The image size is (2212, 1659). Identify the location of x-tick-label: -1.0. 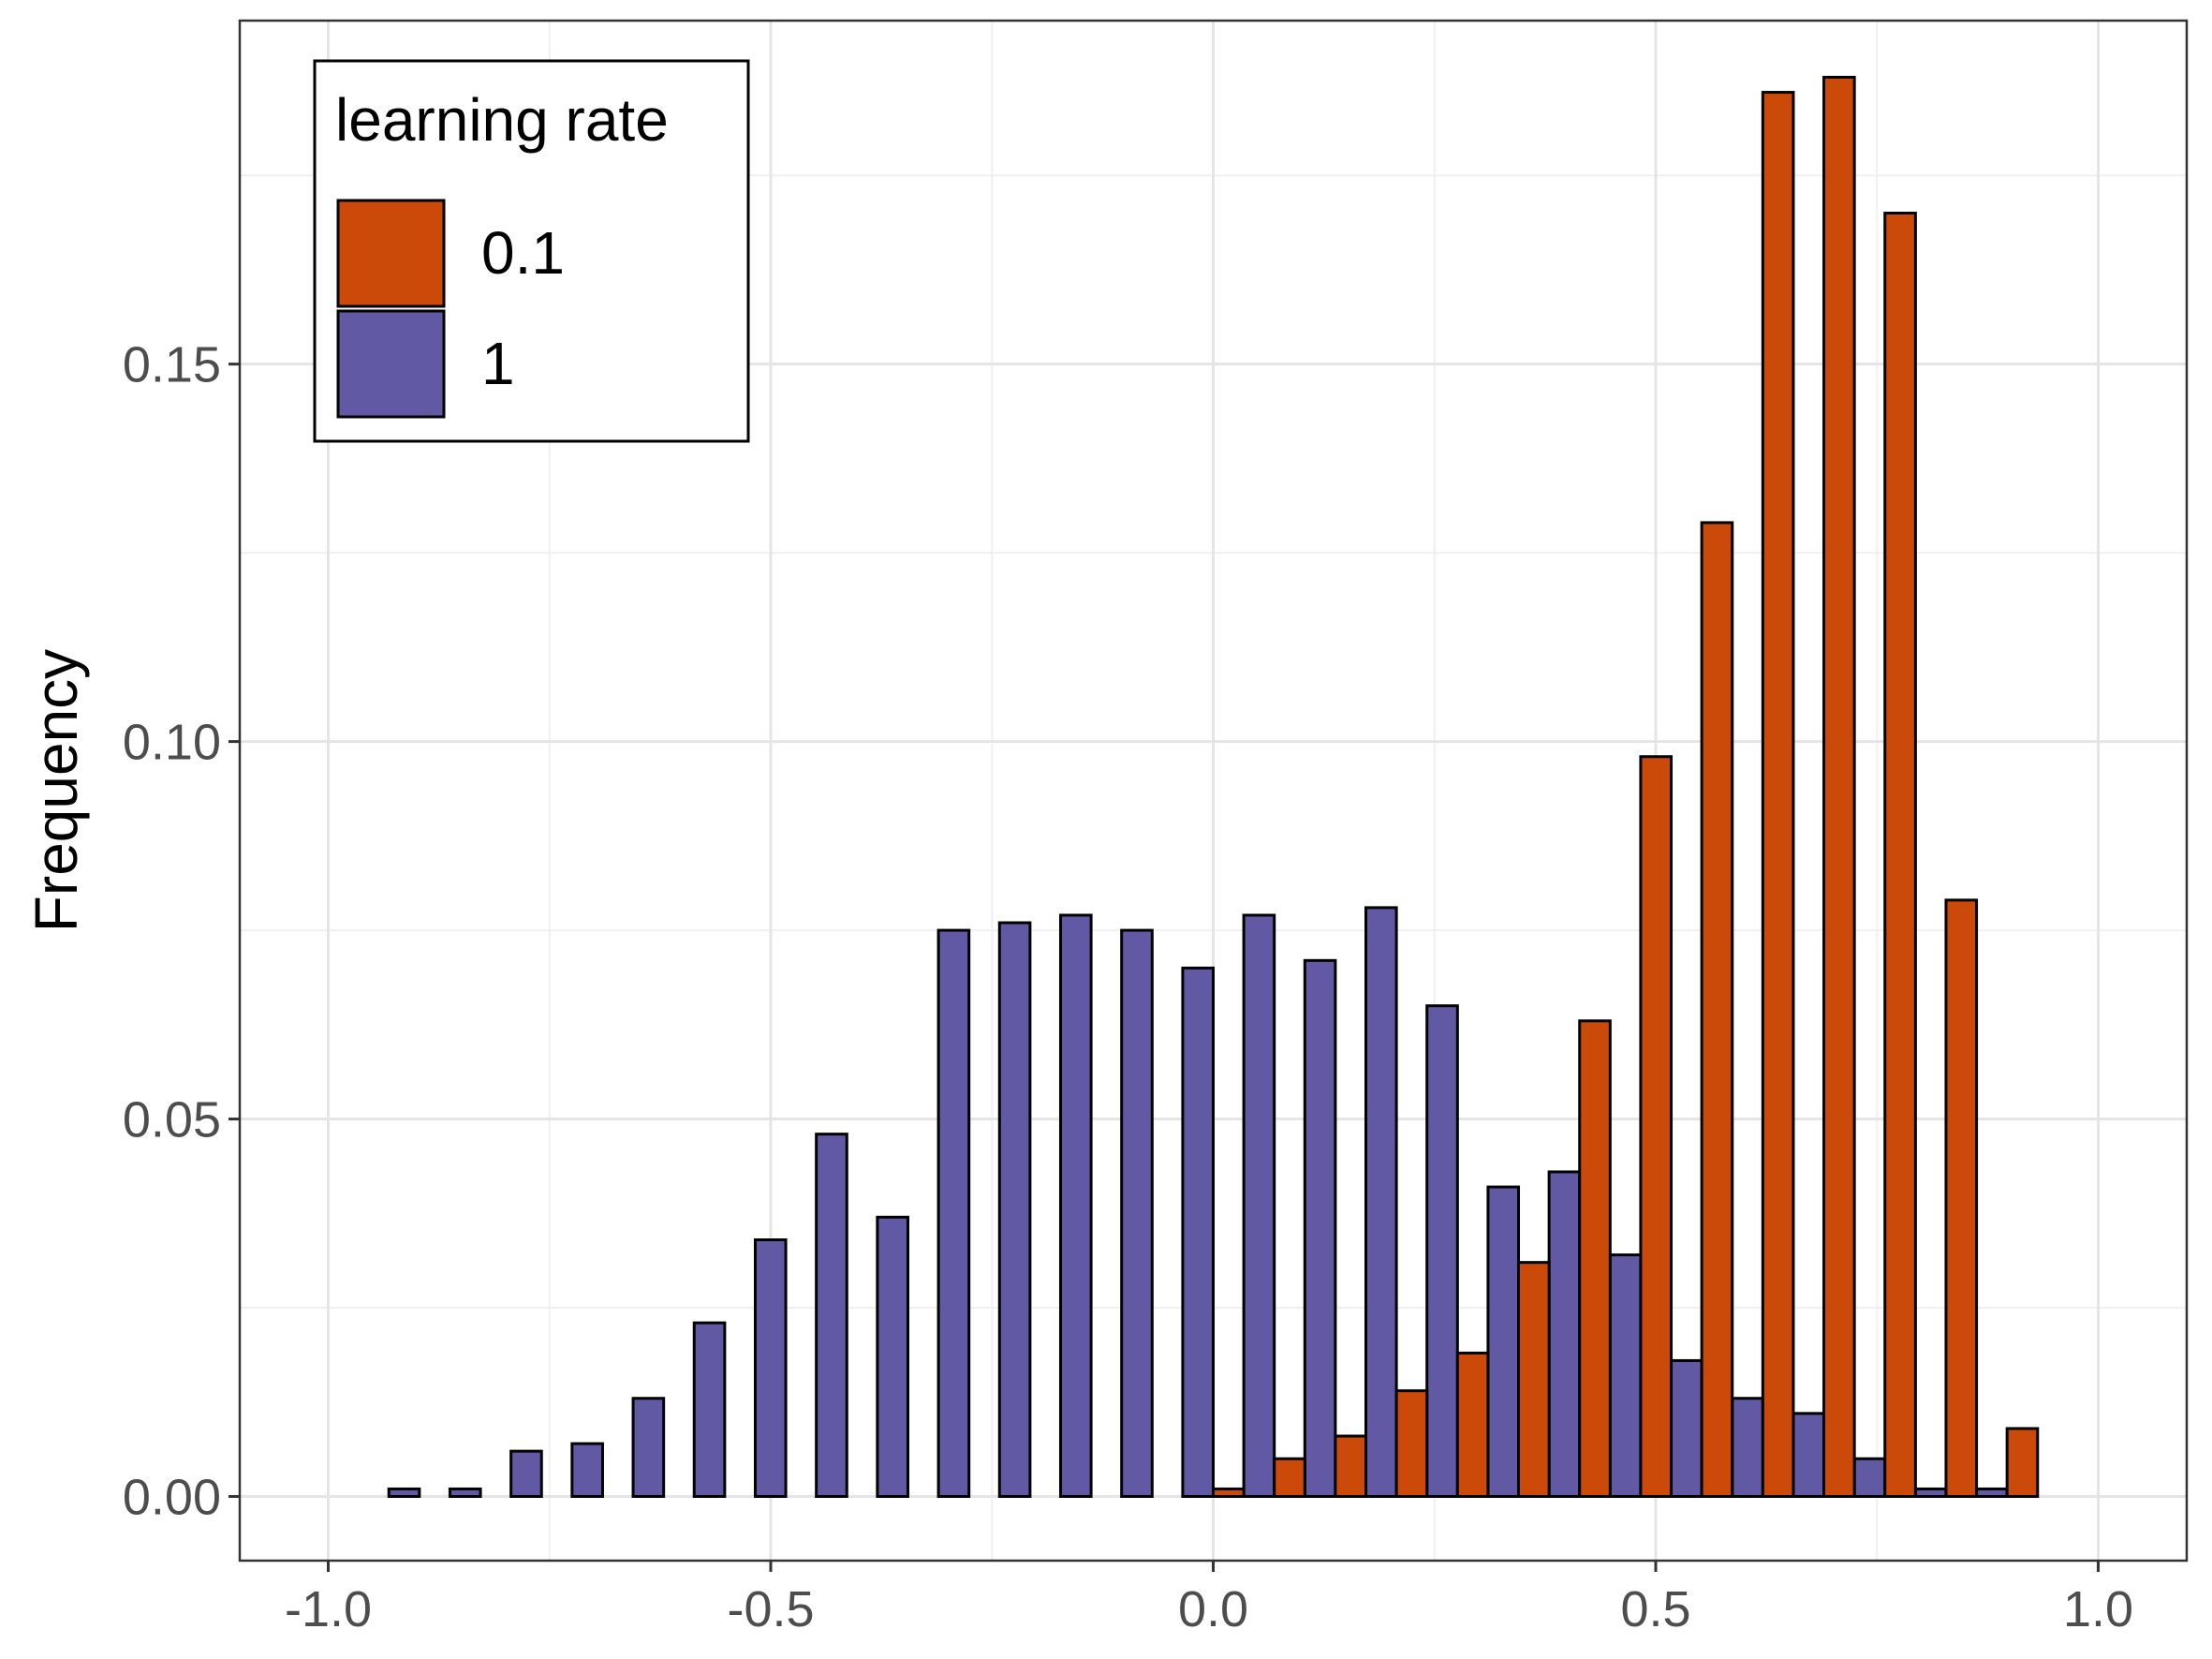
(328, 1609).